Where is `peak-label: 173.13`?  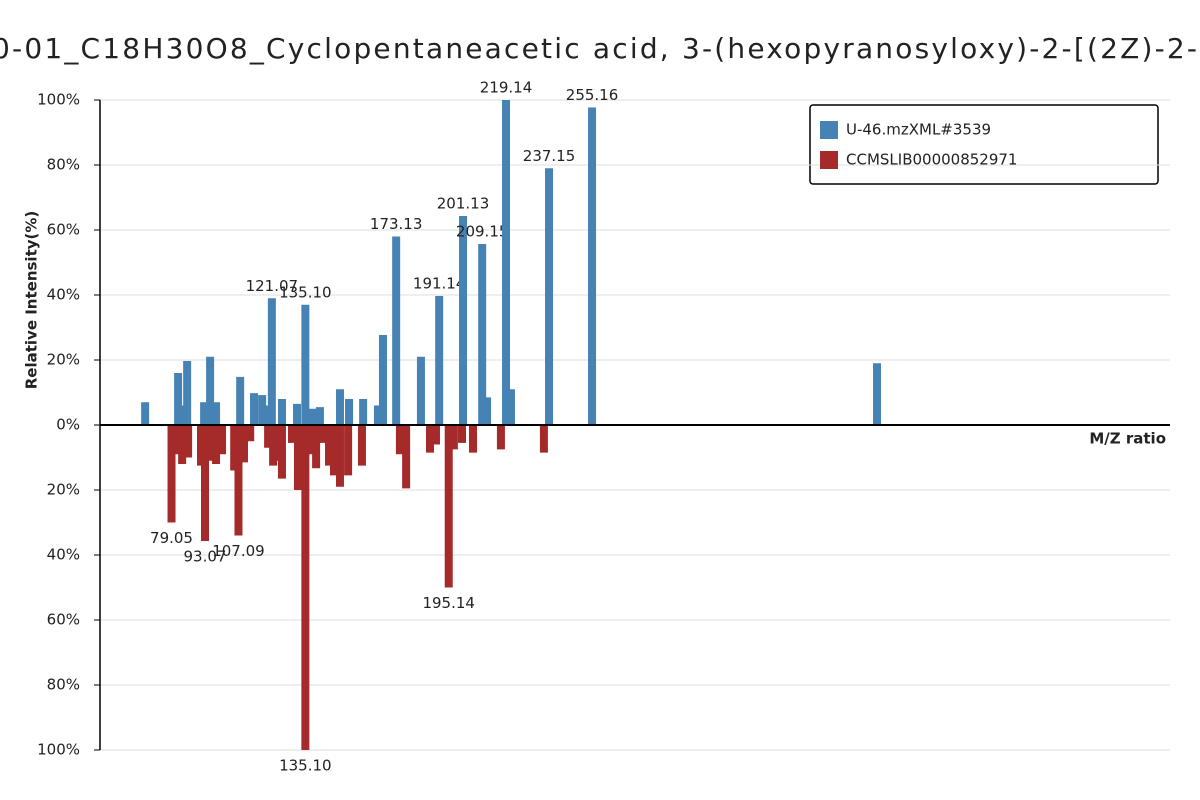
peak-label: 173.13 is located at coordinates (396, 224).